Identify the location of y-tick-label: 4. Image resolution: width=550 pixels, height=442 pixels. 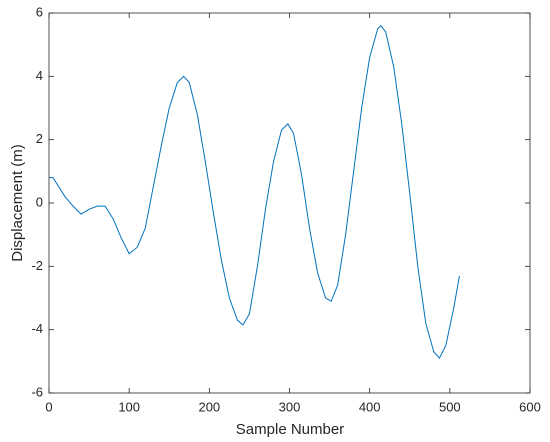
(39, 75).